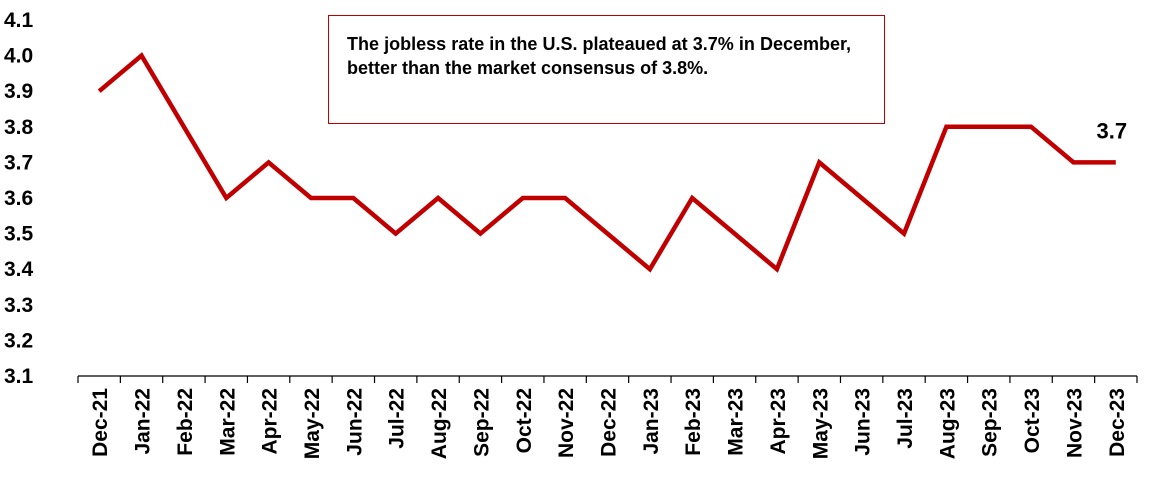  What do you see at coordinates (18, 305) in the screenshot?
I see `y-tick-label: 3.3` at bounding box center [18, 305].